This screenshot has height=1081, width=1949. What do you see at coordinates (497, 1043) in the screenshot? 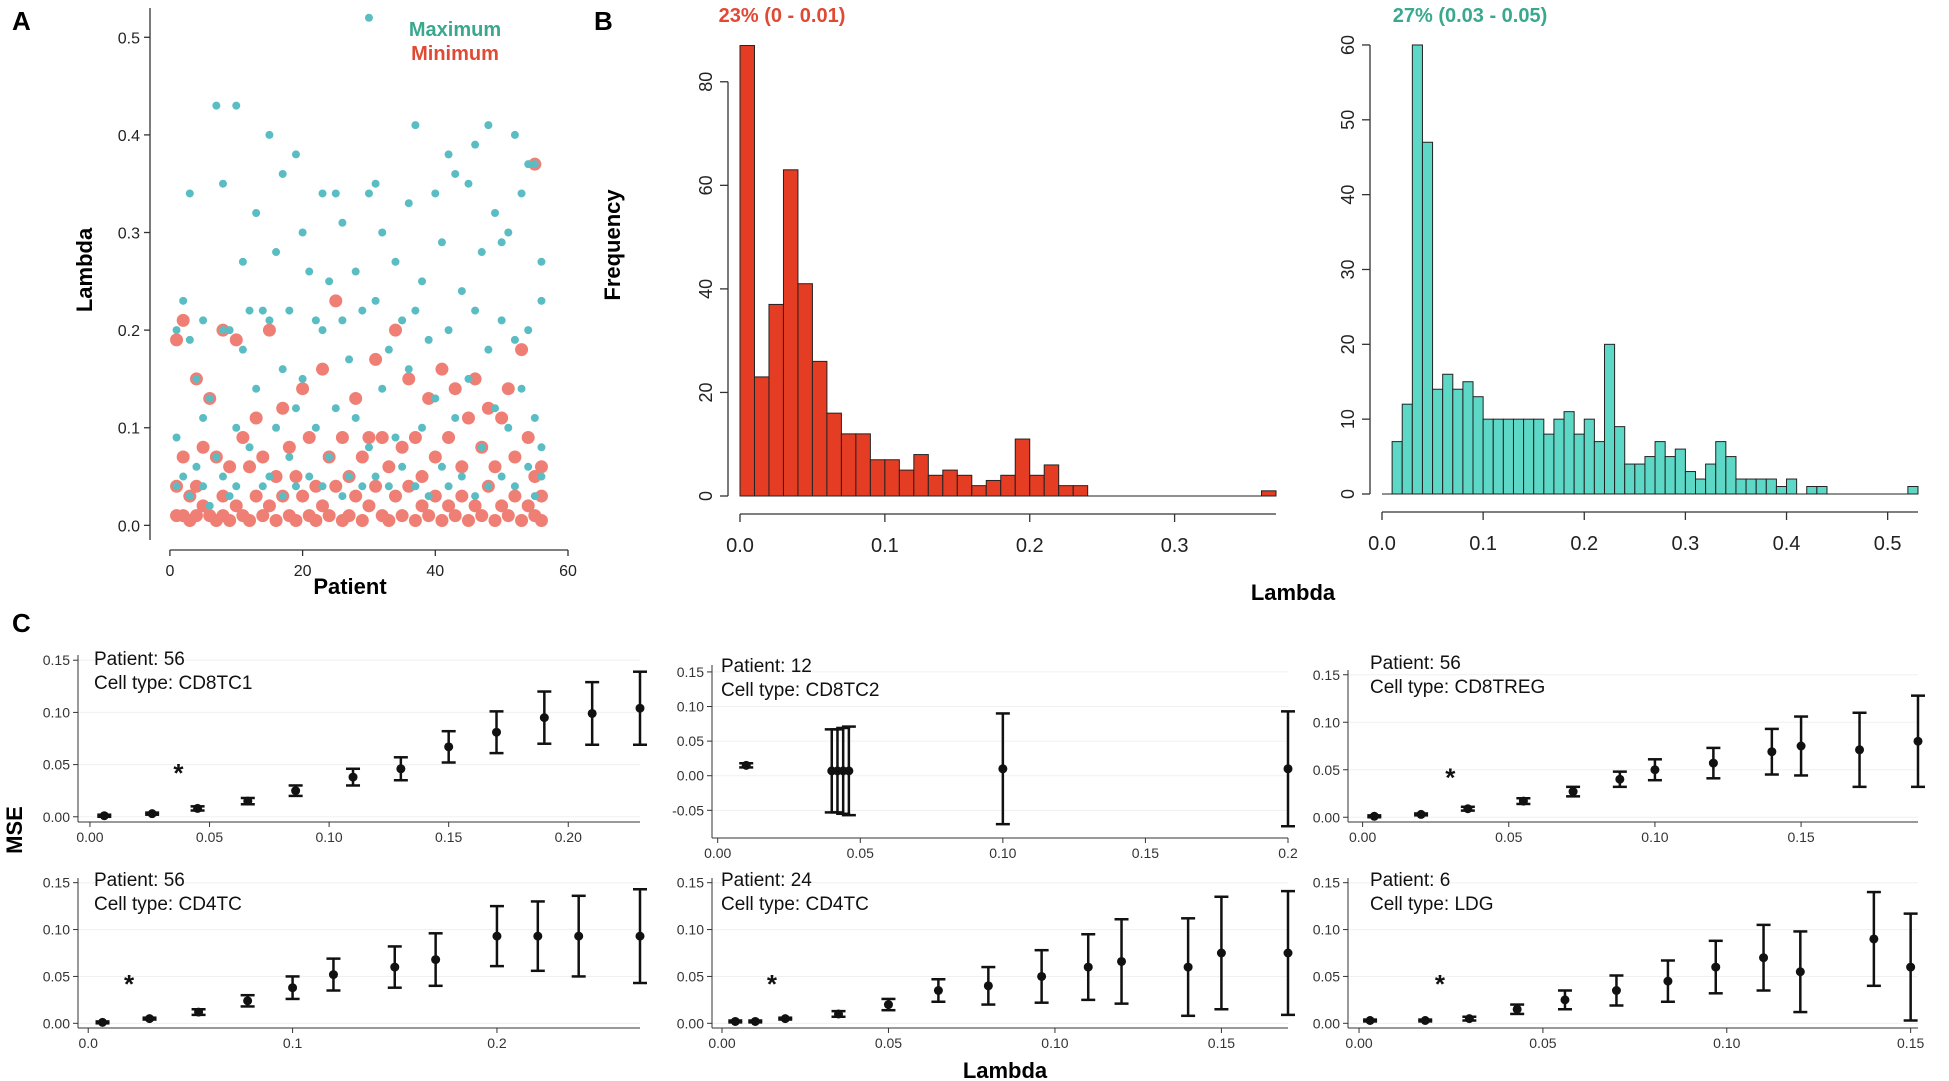
I see `x-tick-label: 0.2` at bounding box center [497, 1043].